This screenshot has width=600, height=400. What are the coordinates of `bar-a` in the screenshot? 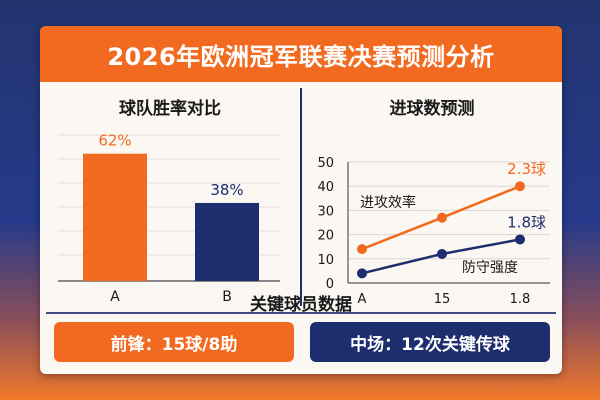 It's located at (115, 217).